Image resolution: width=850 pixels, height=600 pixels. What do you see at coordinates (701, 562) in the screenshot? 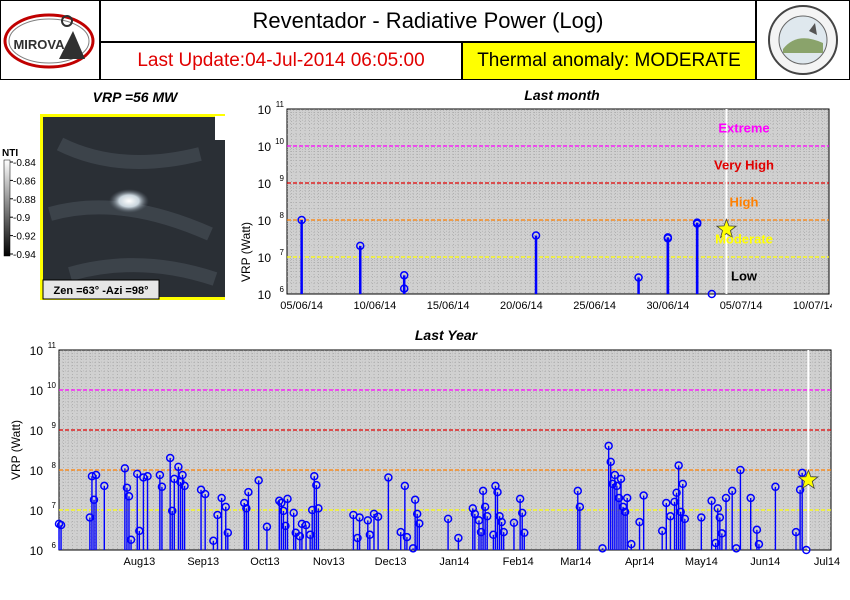
I see `x-tick-label: May14` at bounding box center [701, 562].